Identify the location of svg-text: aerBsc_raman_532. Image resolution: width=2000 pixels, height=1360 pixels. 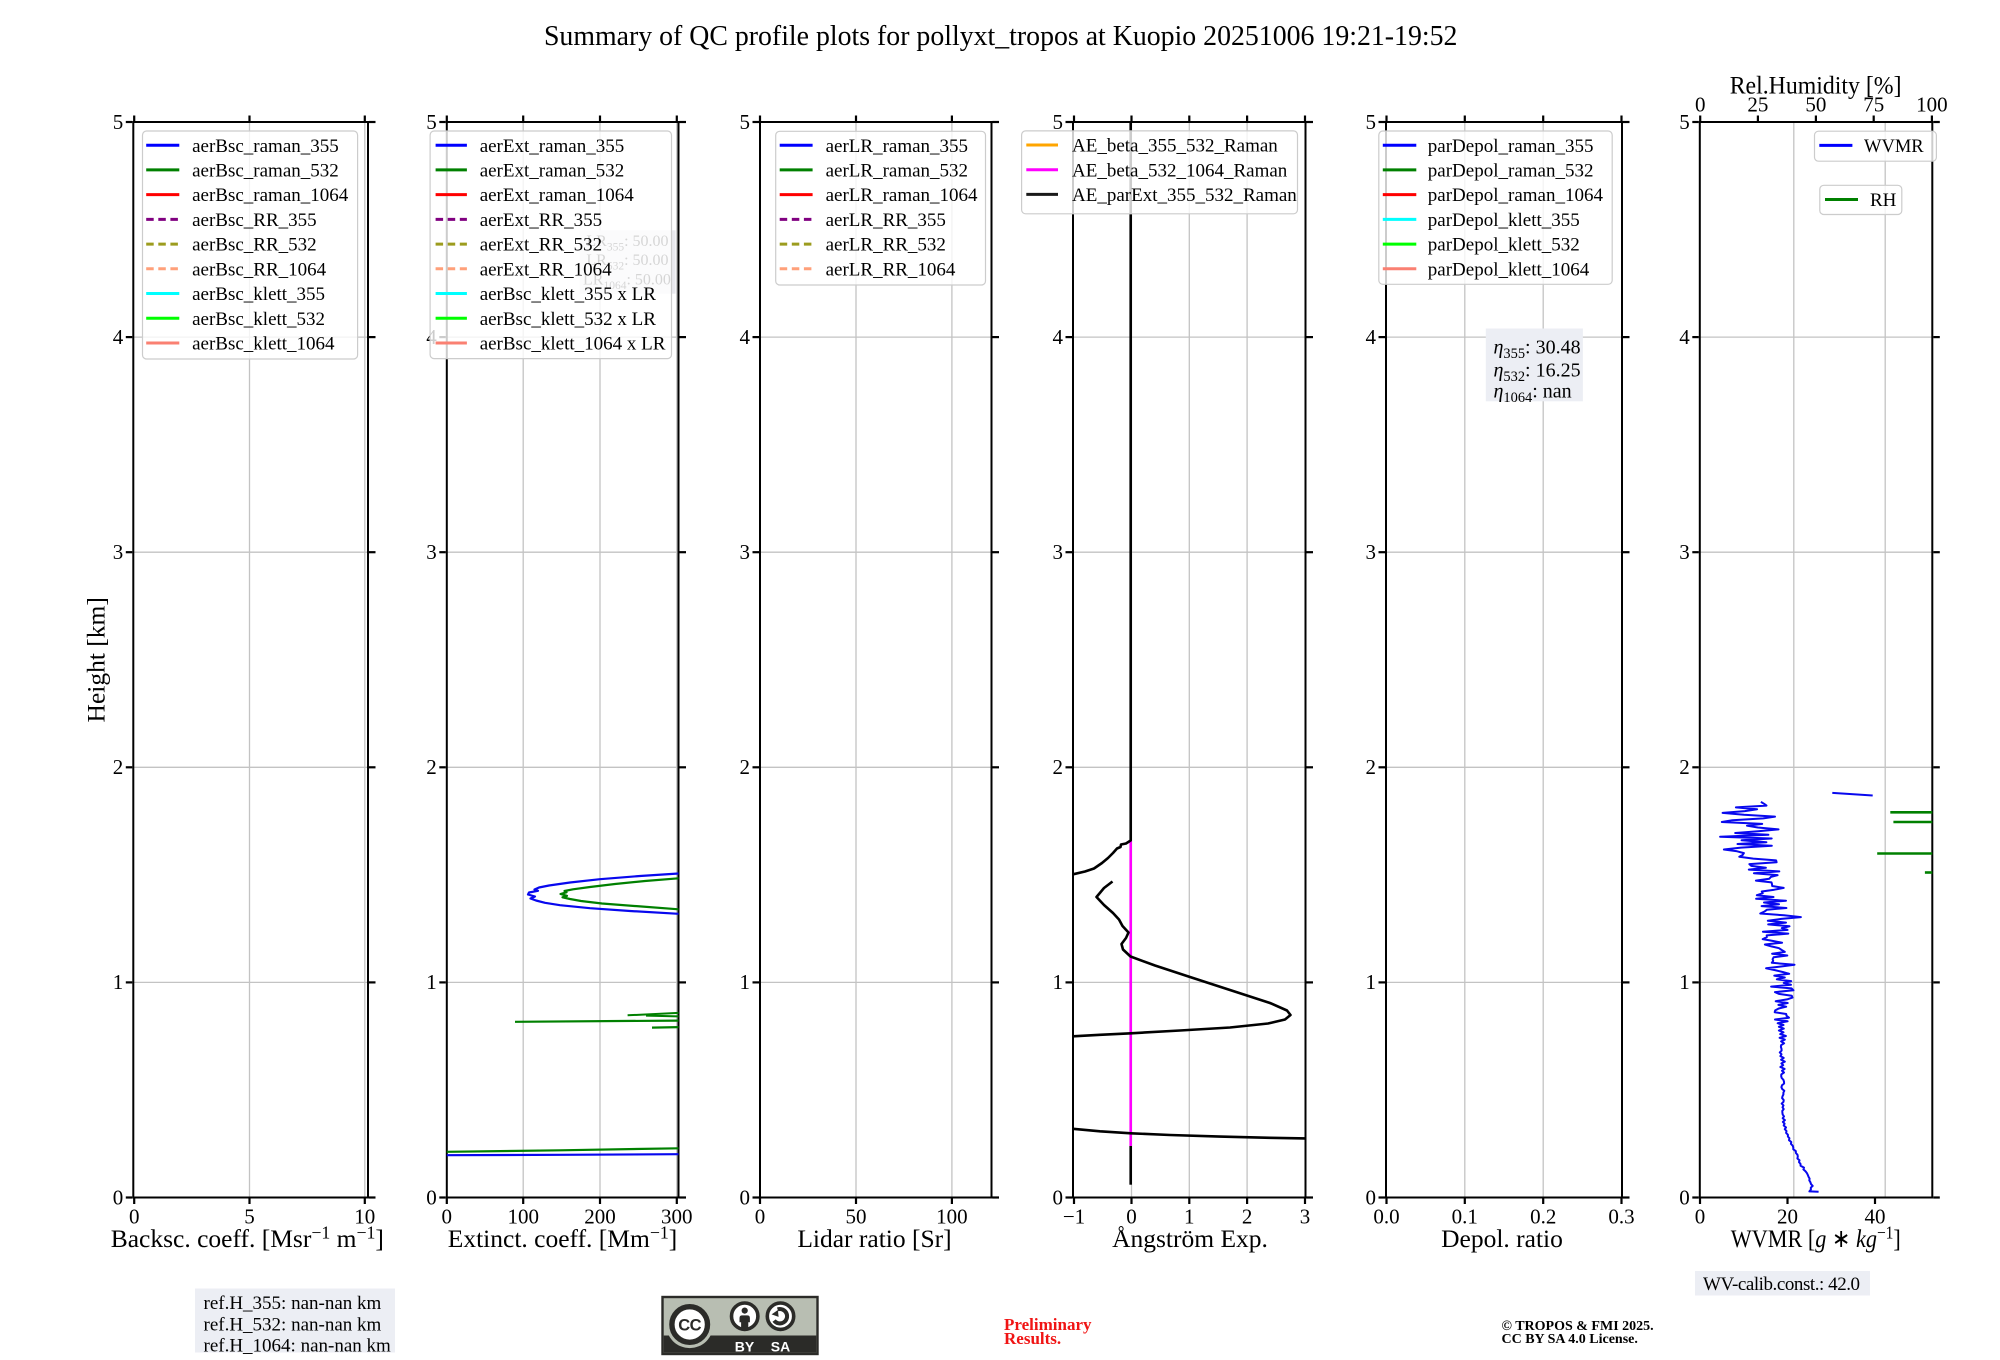
(265, 171).